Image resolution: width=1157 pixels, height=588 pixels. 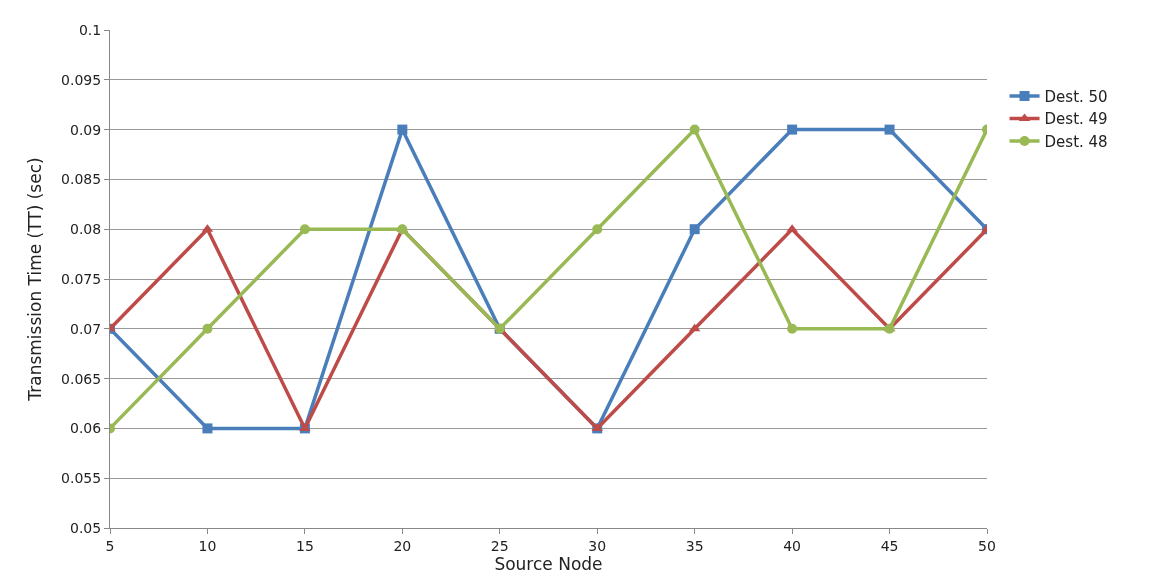 I want to click on x-tick-label: 5, so click(x=110, y=545).